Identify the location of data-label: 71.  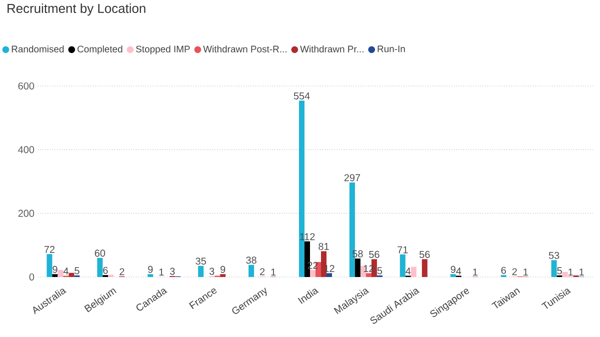
(403, 250).